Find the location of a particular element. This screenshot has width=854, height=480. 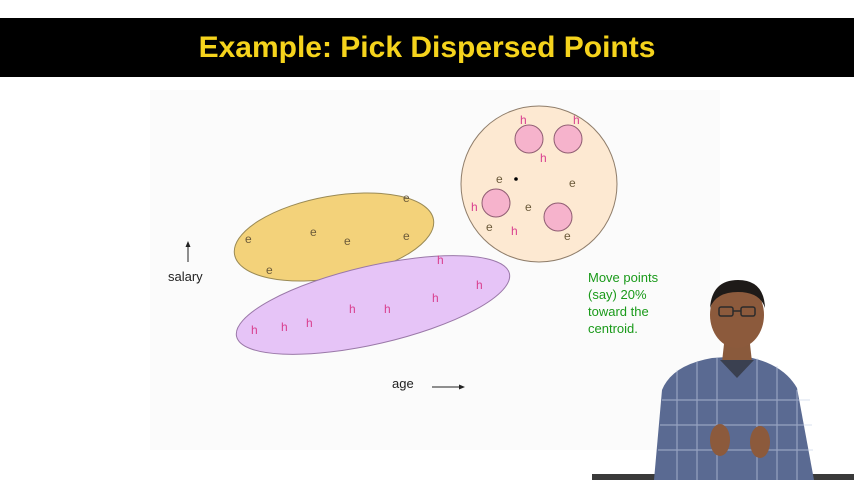

presenter-hand-left is located at coordinates (720, 440).